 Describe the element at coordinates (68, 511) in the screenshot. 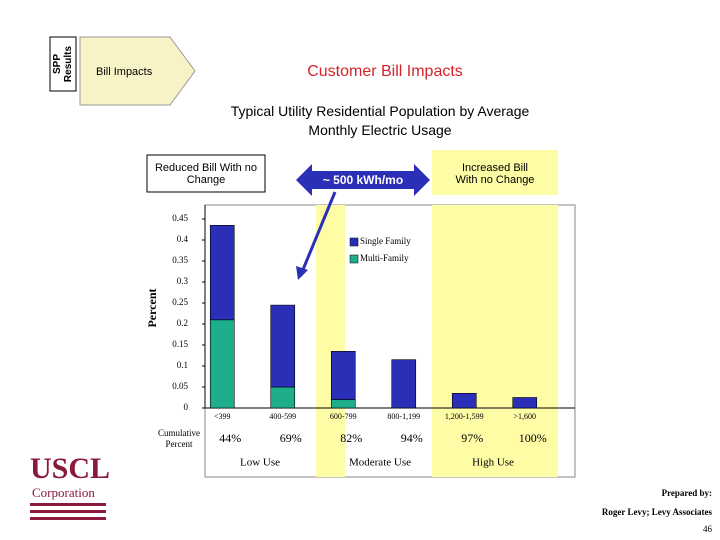

I see `logo-stripes` at that location.